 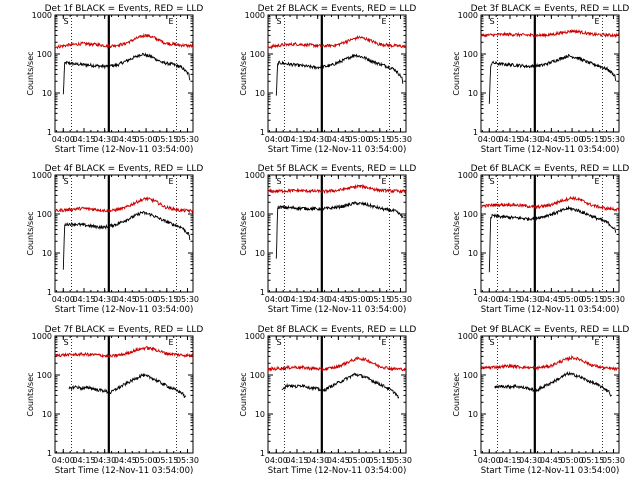 What do you see at coordinates (124, 169) in the screenshot?
I see `panel-title: Det 4f BLACK = Events, RED = LLD` at bounding box center [124, 169].